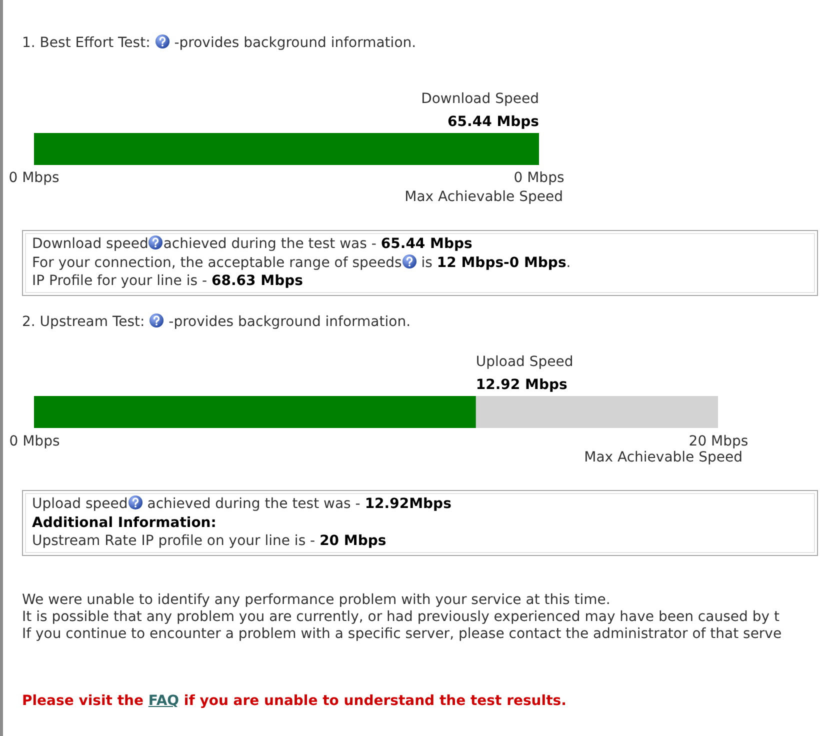 The width and height of the screenshot is (820, 736). What do you see at coordinates (90, 244) in the screenshot?
I see `text: Download speed` at bounding box center [90, 244].